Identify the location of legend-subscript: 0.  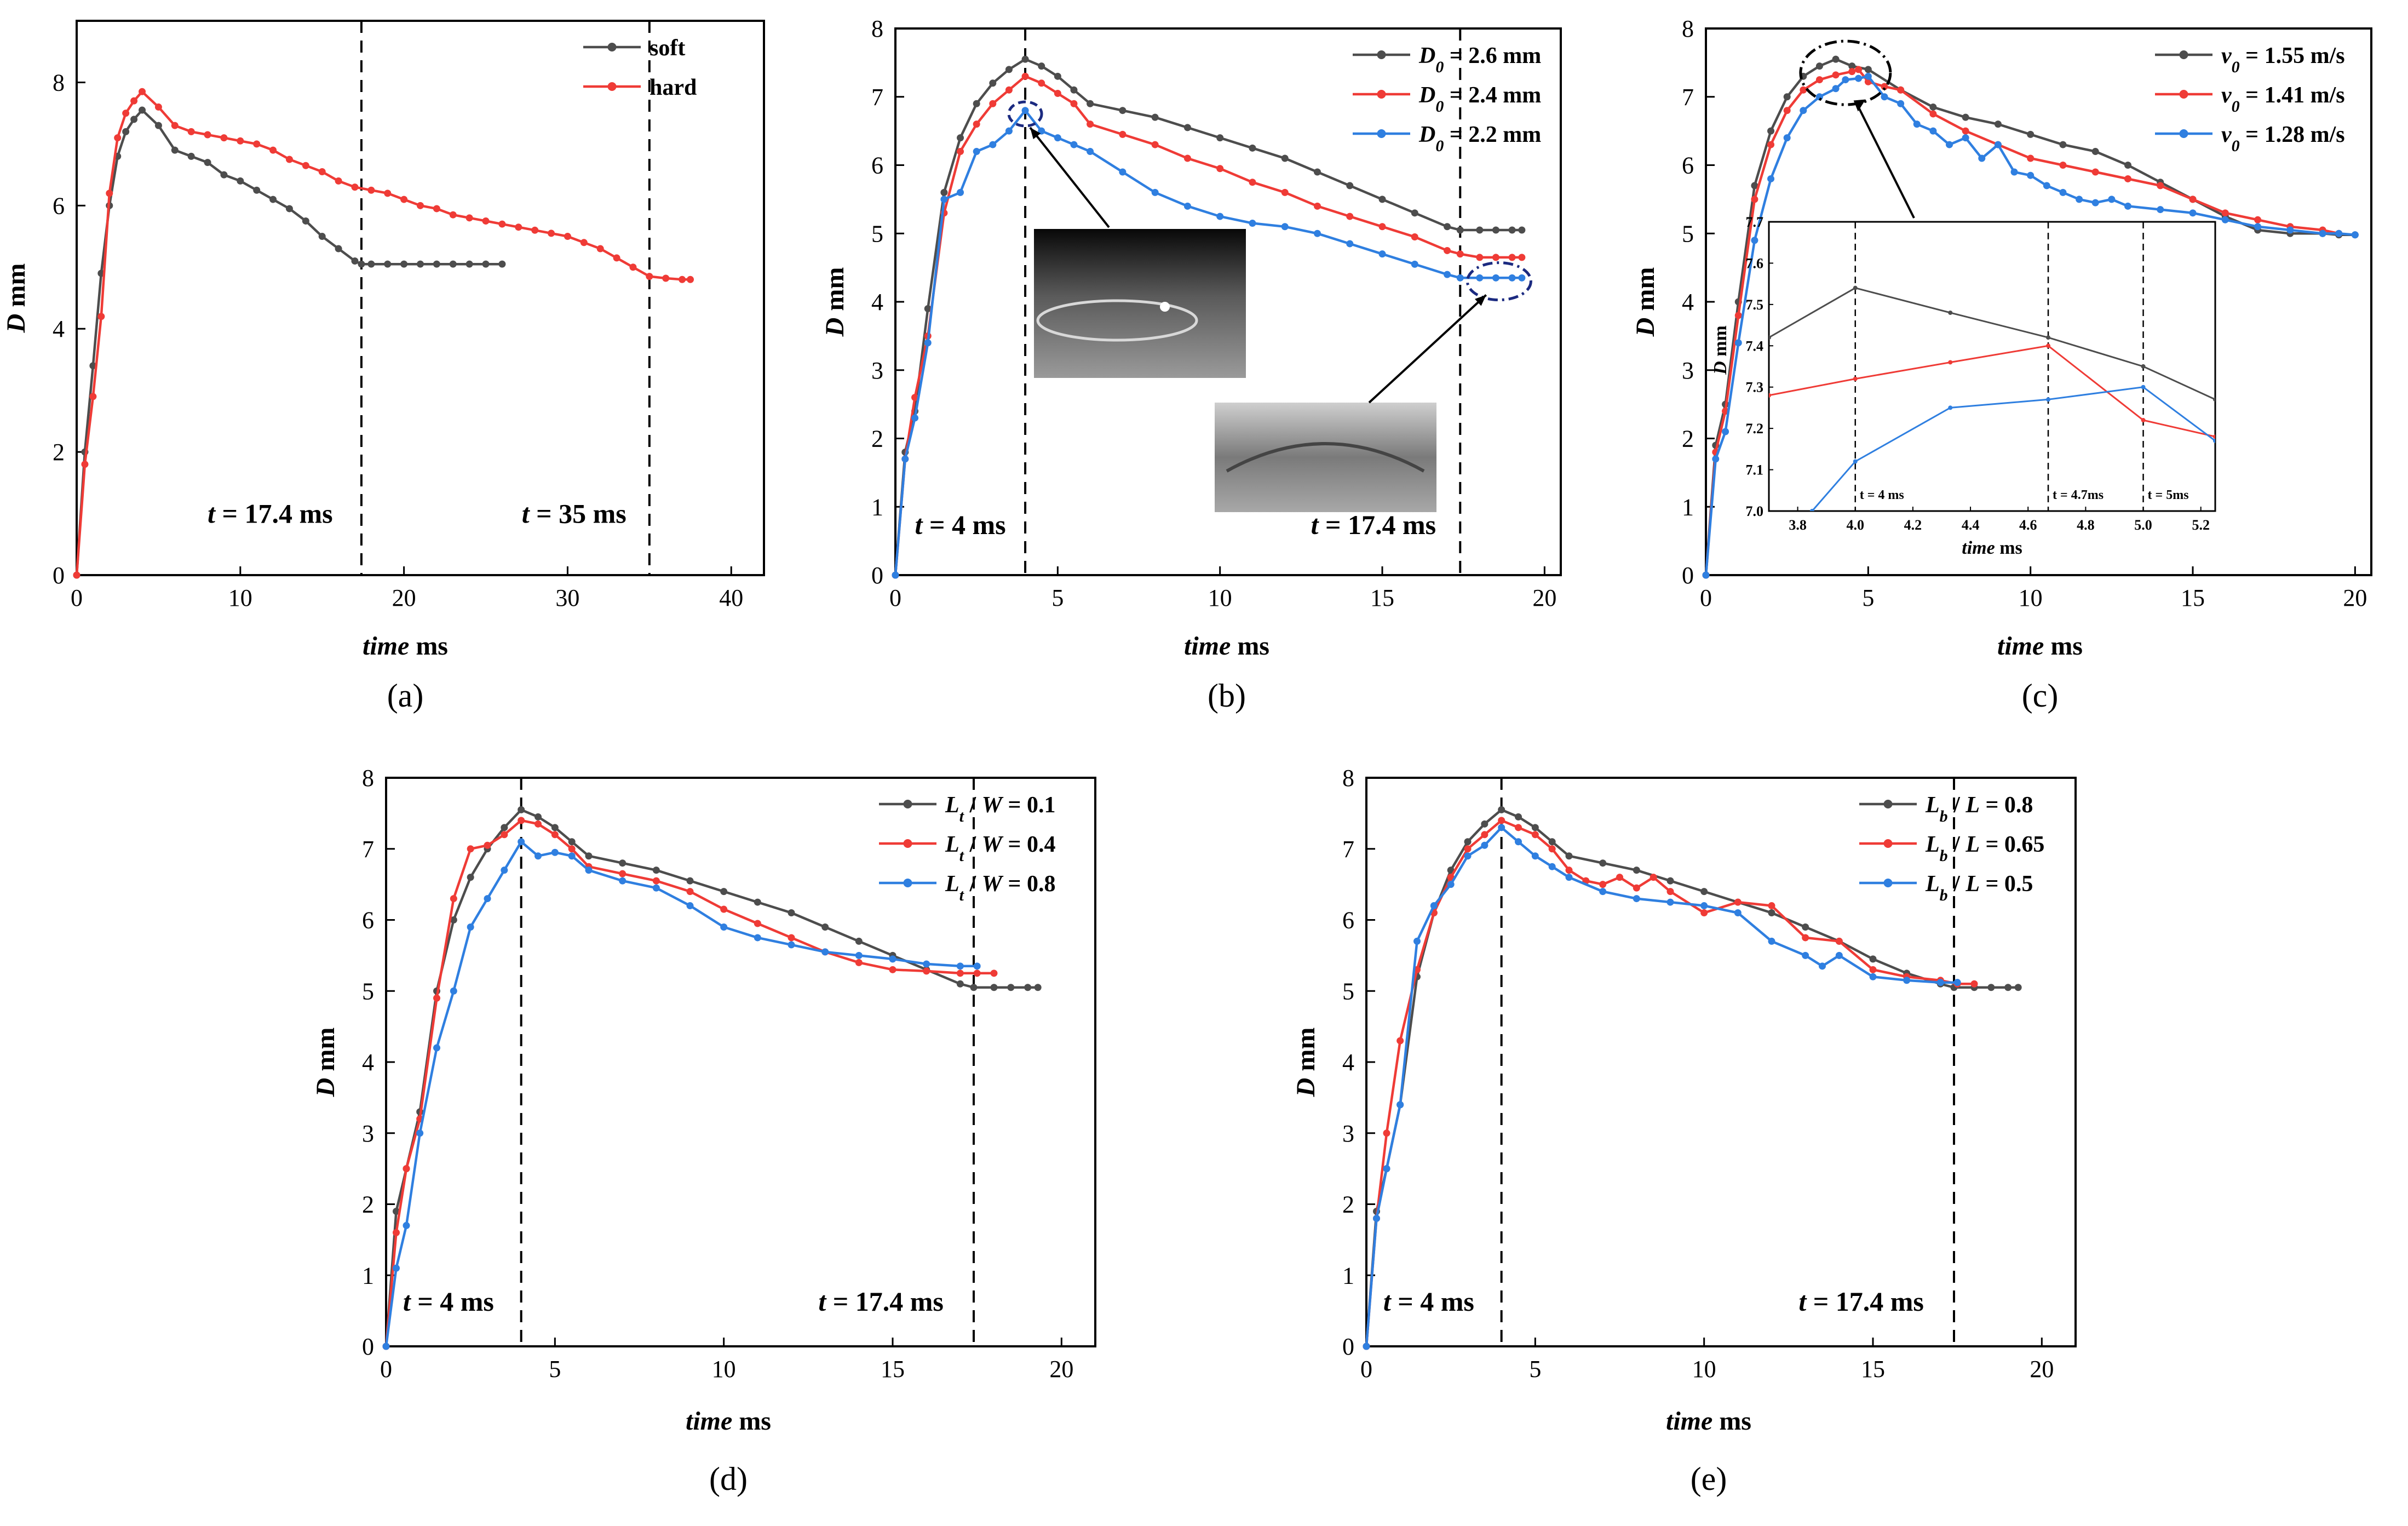
(2236, 146).